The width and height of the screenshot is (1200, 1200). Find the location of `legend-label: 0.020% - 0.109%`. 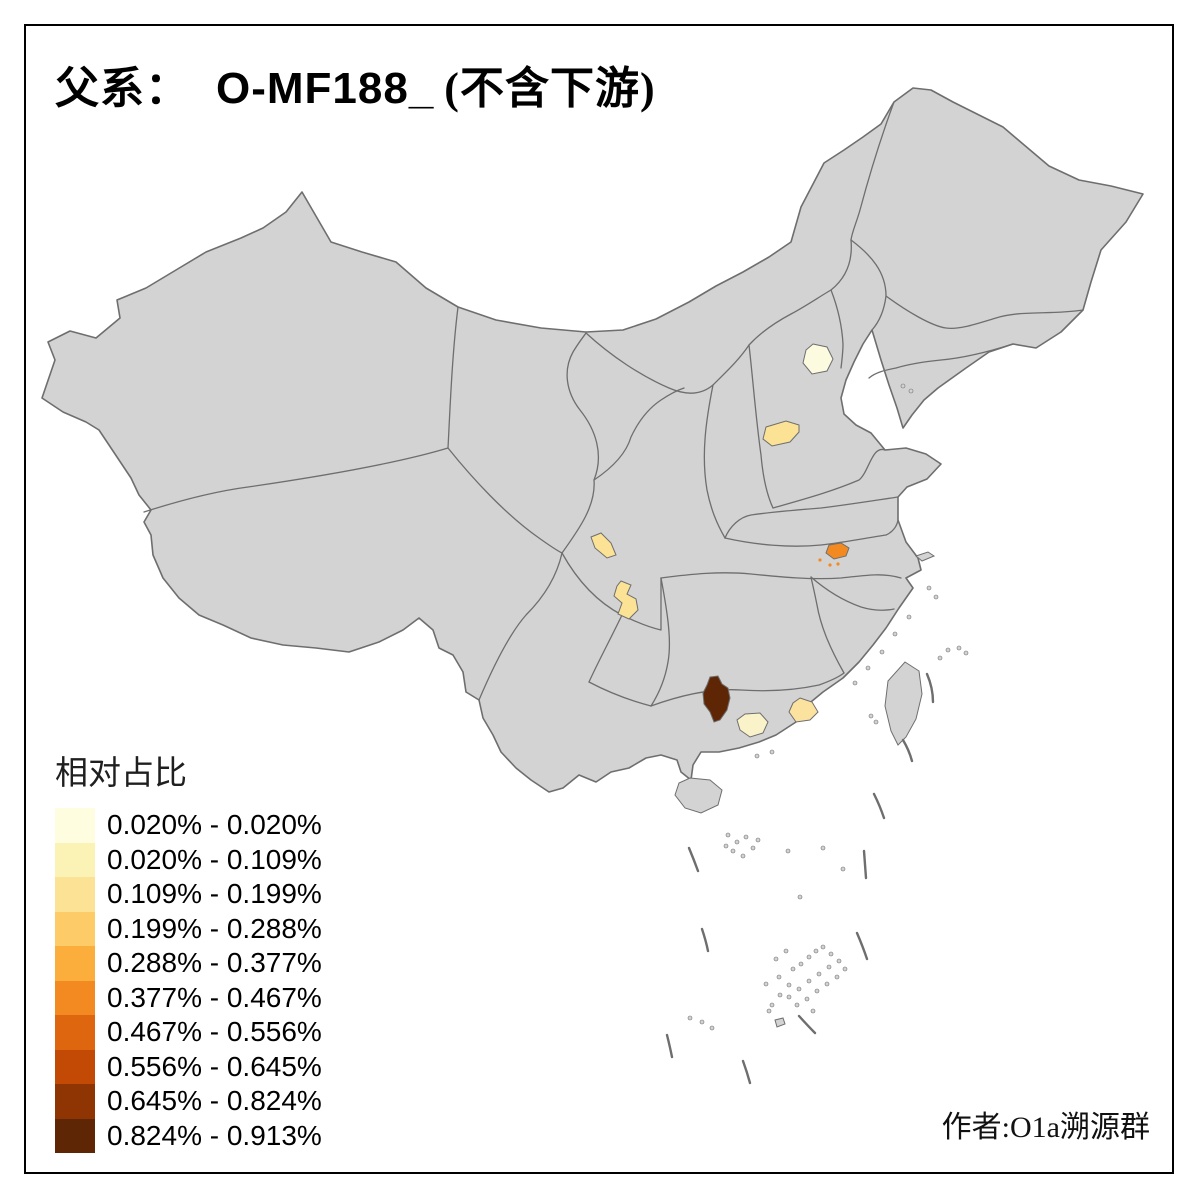

legend-label: 0.020% - 0.109% is located at coordinates (214, 859).